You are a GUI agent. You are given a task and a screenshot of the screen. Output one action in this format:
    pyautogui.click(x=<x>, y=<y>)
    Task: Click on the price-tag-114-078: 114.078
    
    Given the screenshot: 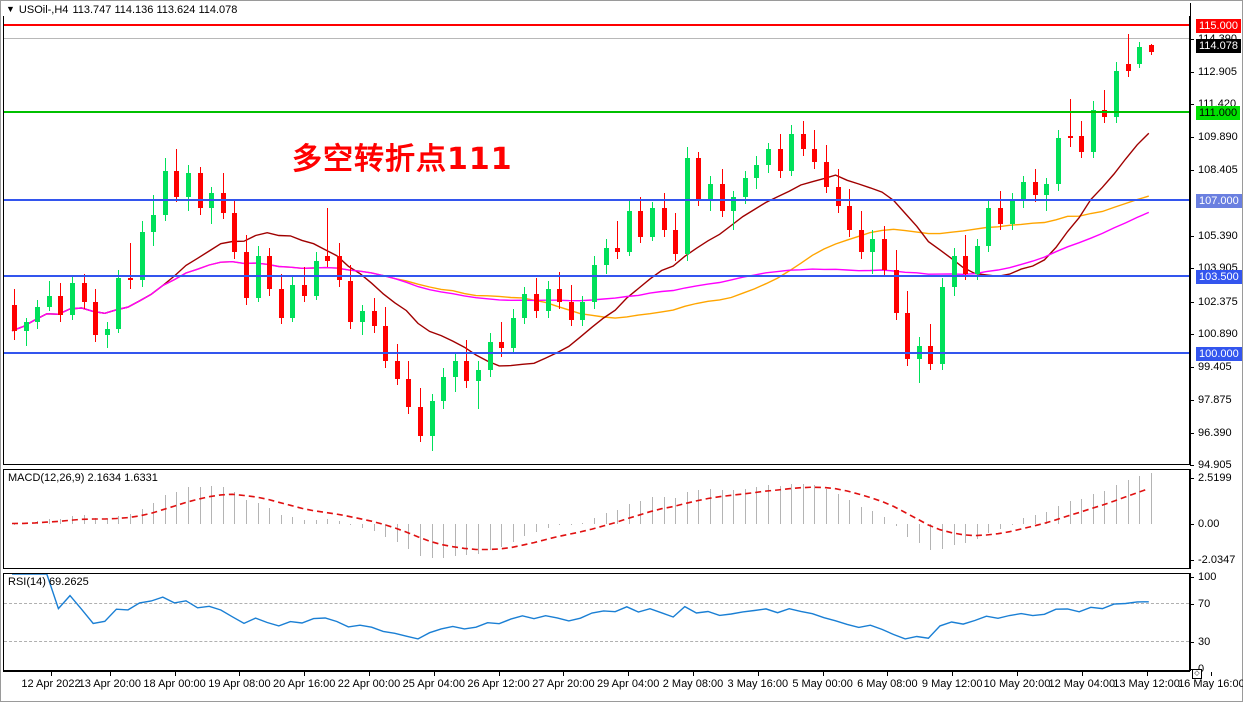 What is the action you would take?
    pyautogui.click(x=1218, y=45)
    